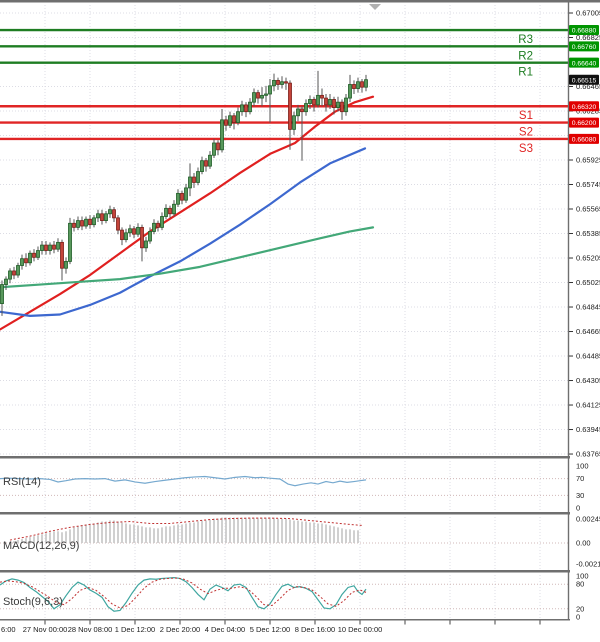 This screenshot has width=600, height=642. I want to click on price-tick-label: 0.63765, so click(588, 454).